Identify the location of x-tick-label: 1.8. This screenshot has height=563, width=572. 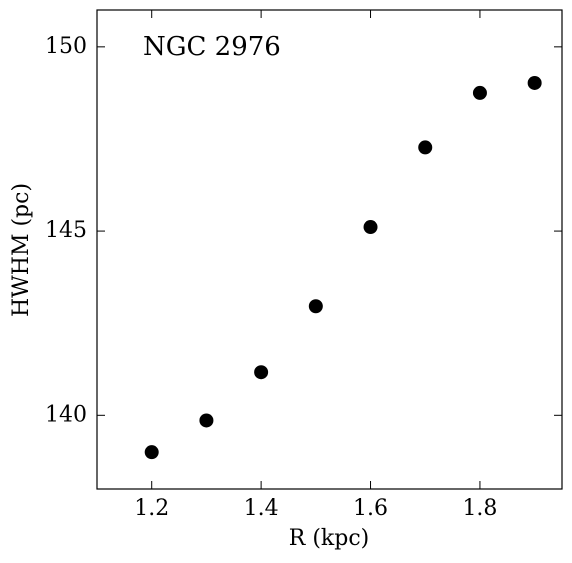
(479, 508).